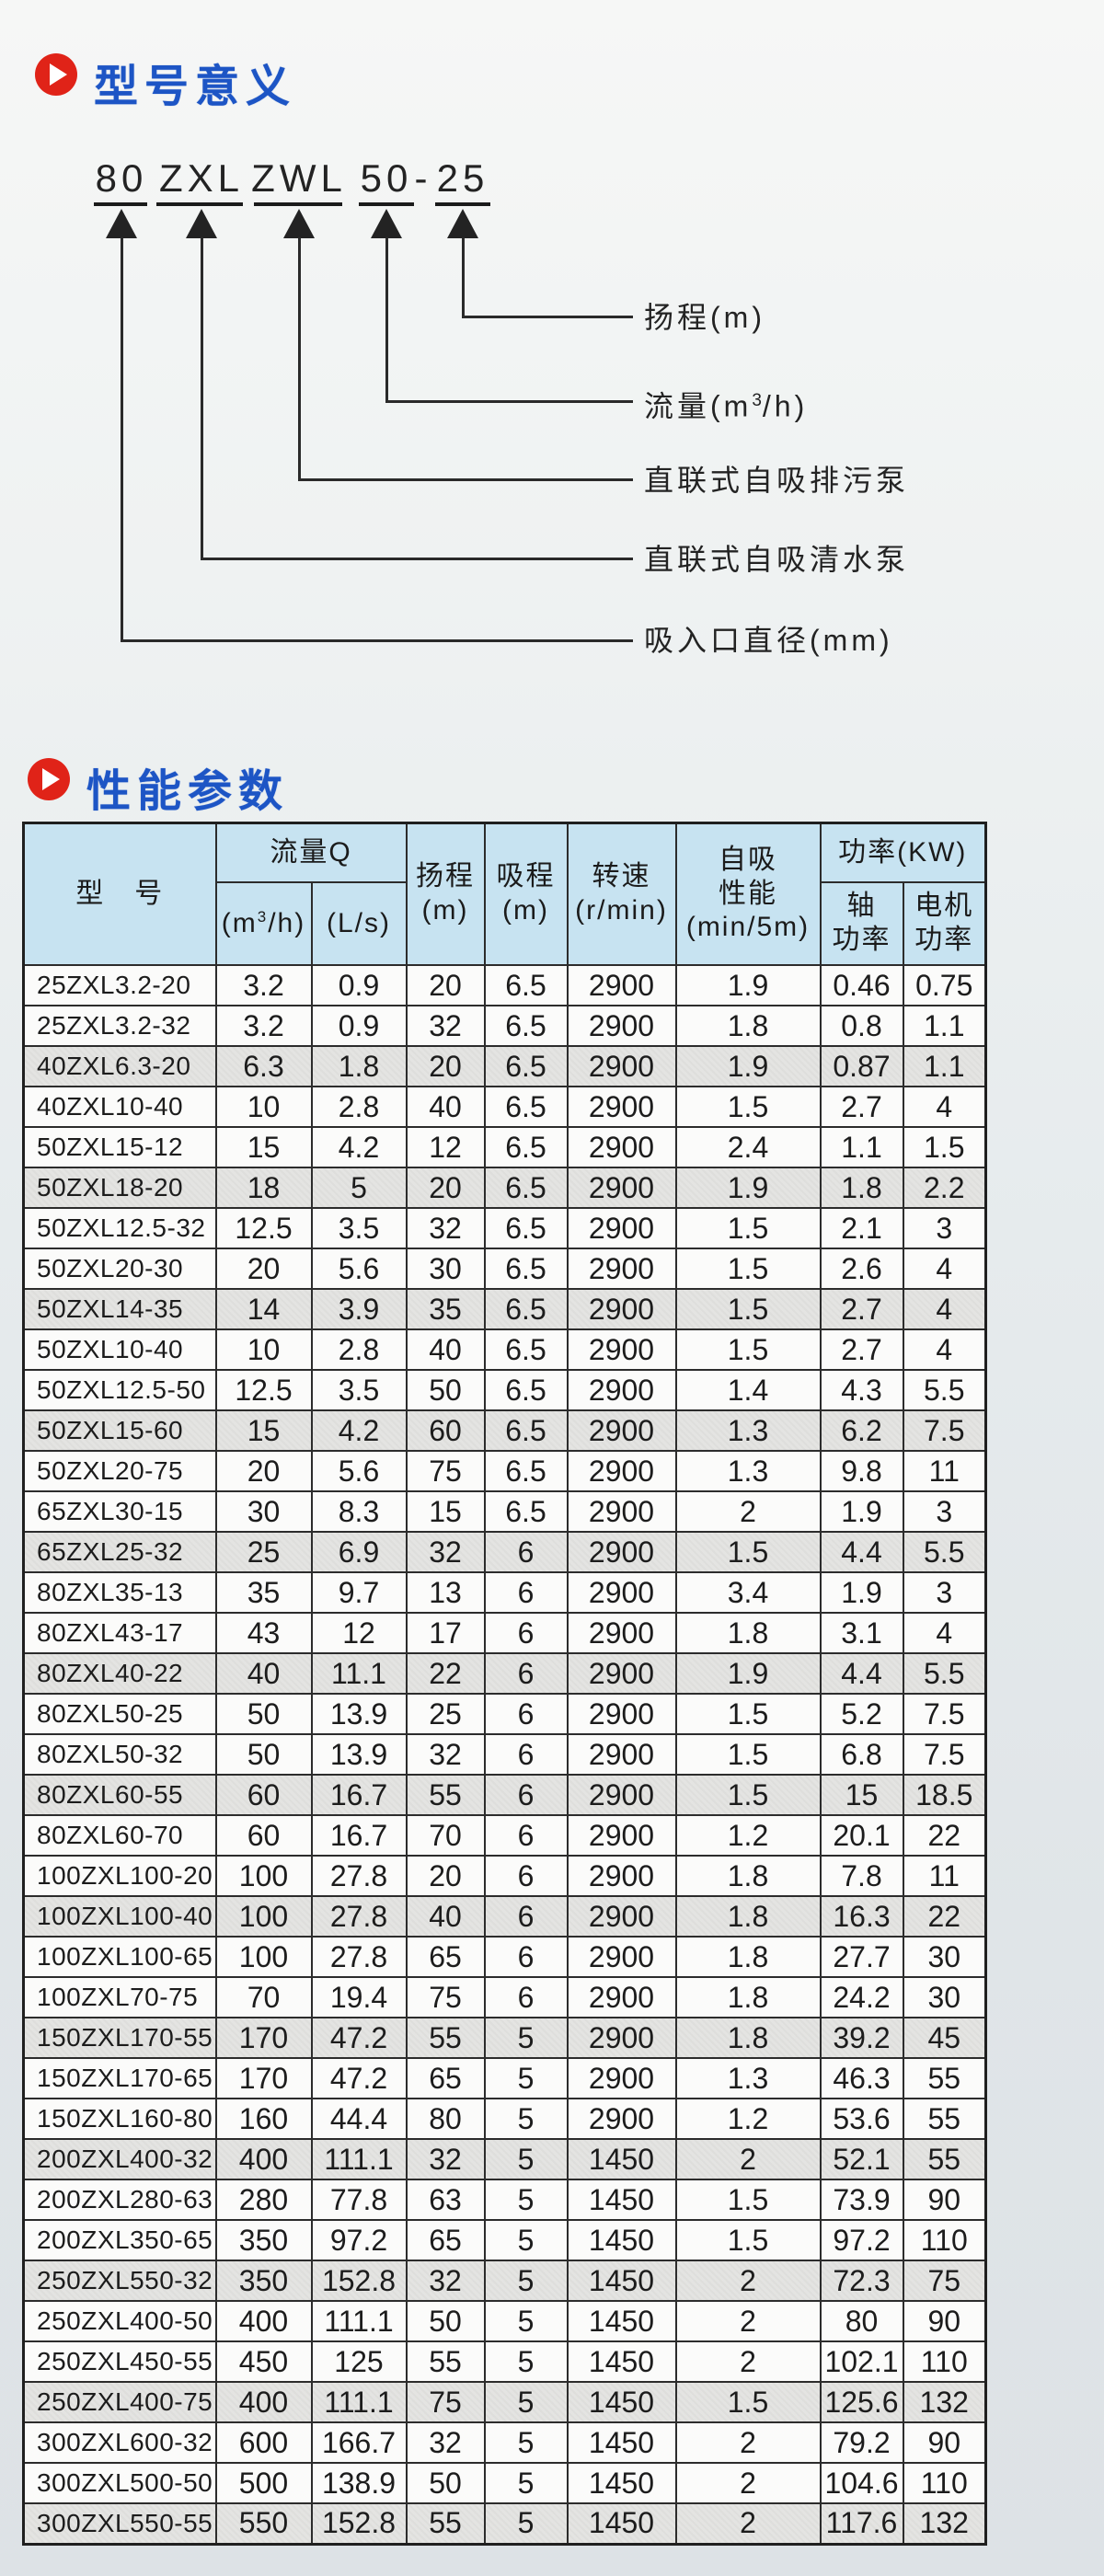 Image resolution: width=1104 pixels, height=2576 pixels. What do you see at coordinates (944, 940) in the screenshot?
I see `motor-line2: 功率` at bounding box center [944, 940].